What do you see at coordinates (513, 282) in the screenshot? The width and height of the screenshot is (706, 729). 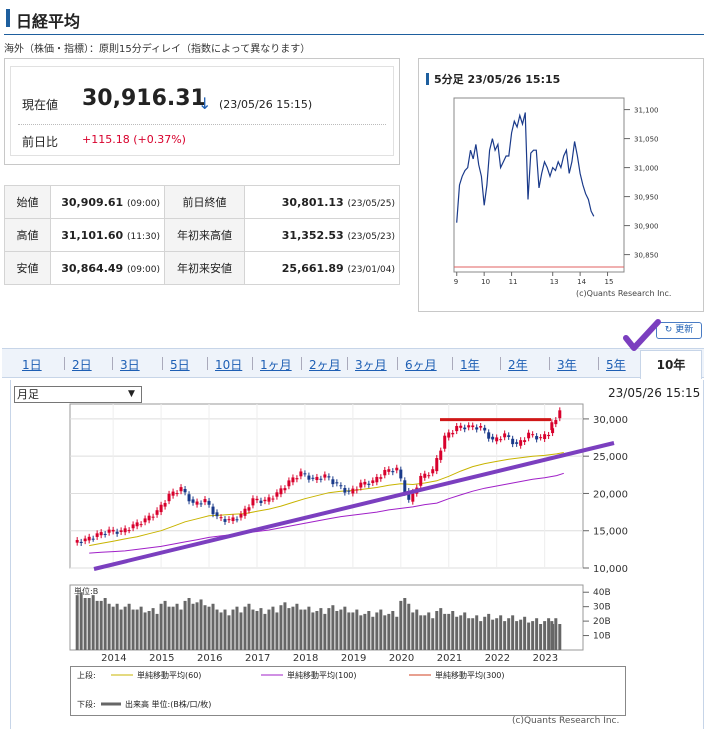 I see `x-tick-label: 11` at bounding box center [513, 282].